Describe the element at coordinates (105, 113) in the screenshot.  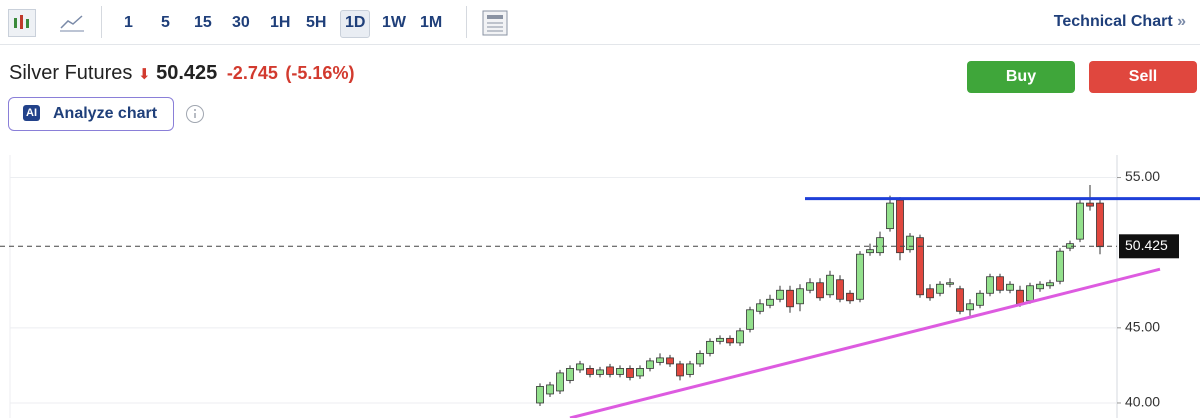
I see `analyze-text: Analyze chart` at that location.